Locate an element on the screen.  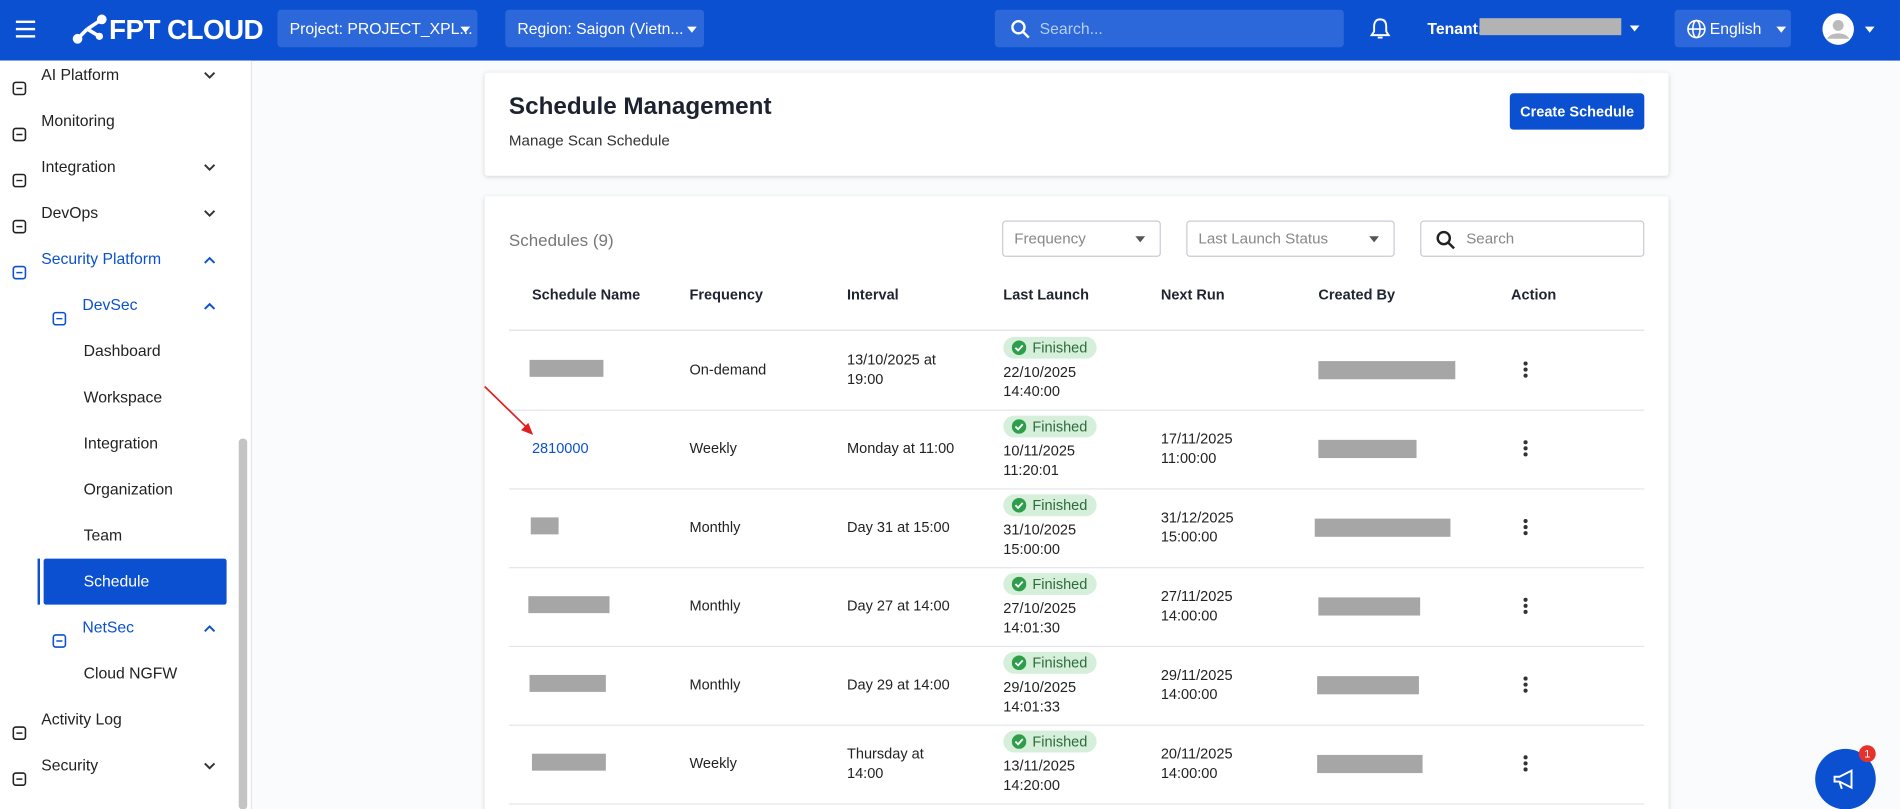
sidebar-label: Team is located at coordinates (103, 535).